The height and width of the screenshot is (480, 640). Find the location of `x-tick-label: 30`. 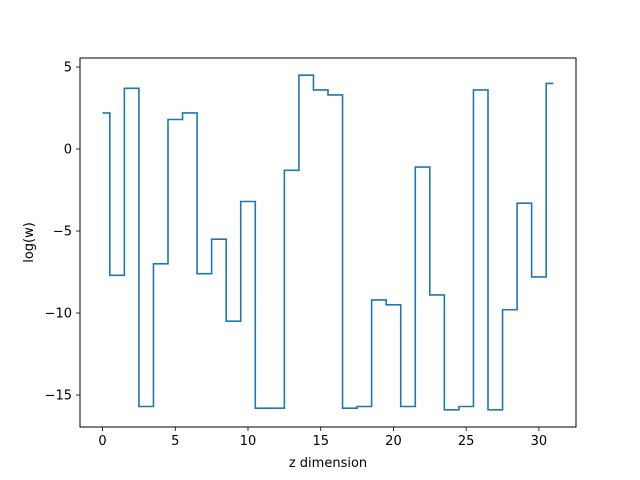

x-tick-label: 30 is located at coordinates (539, 441).